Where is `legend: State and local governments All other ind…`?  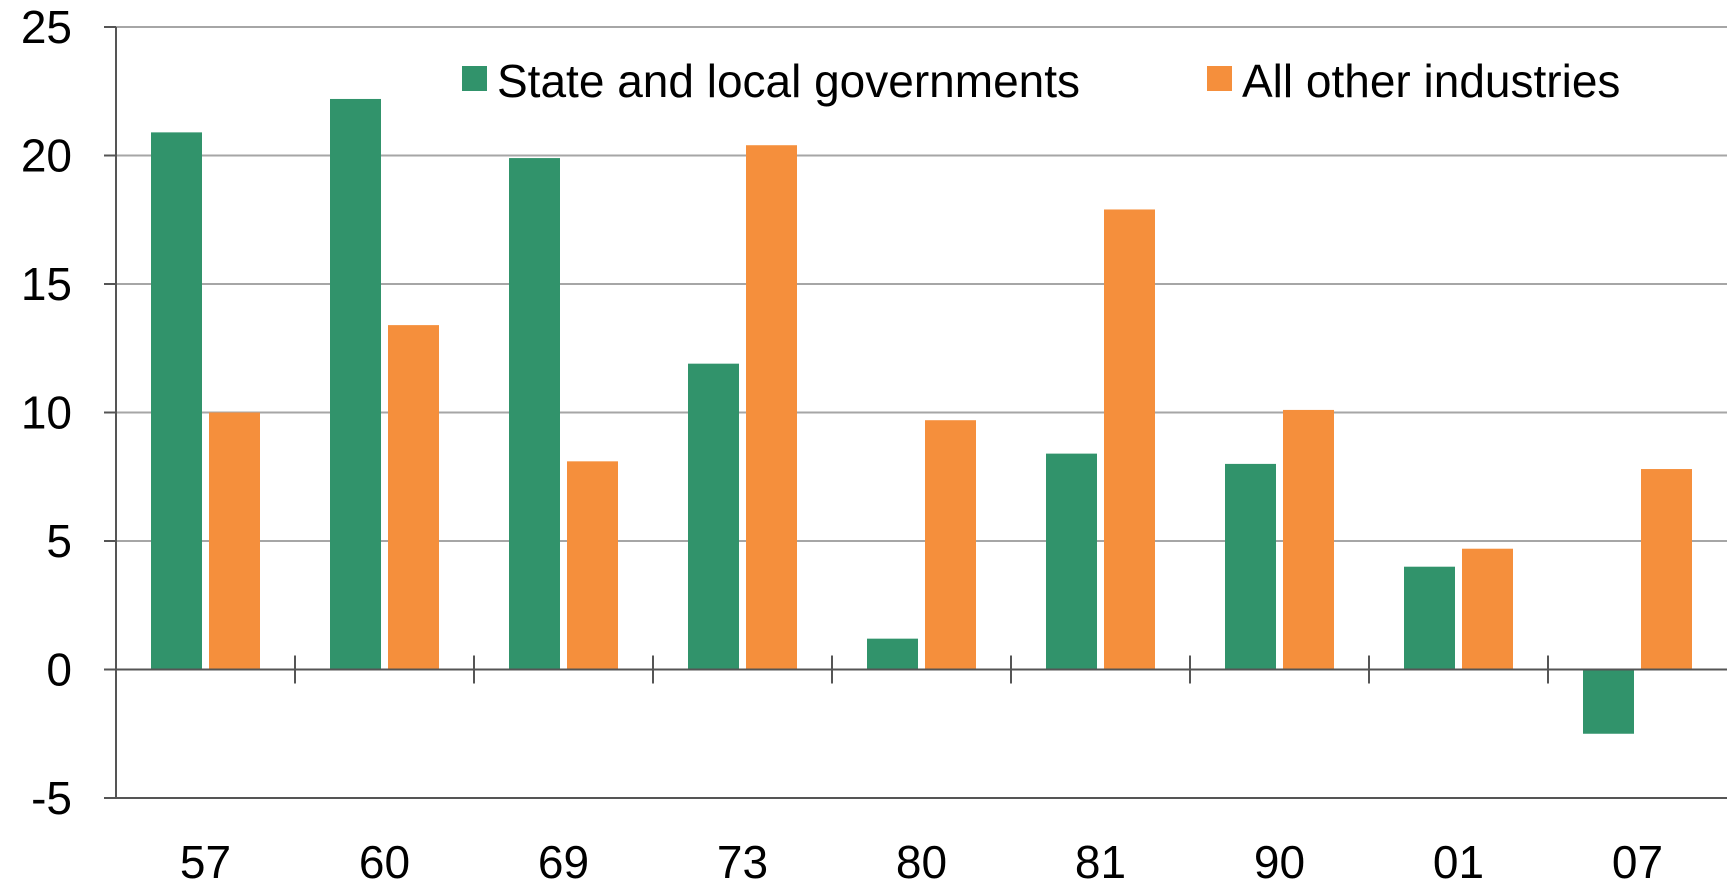 legend: State and local governments All other ind… is located at coordinates (1041, 81).